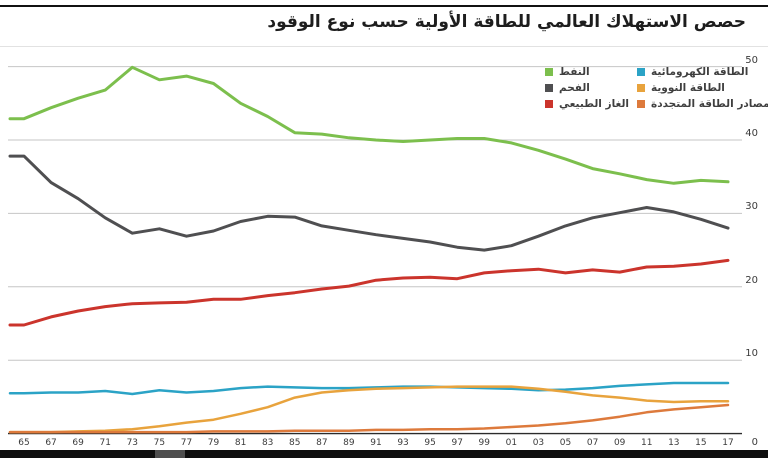 The width and height of the screenshot is (768, 458). I want to click on legend-item-hydroelectric: الطاقة الكهرومائية, so click(702, 72).